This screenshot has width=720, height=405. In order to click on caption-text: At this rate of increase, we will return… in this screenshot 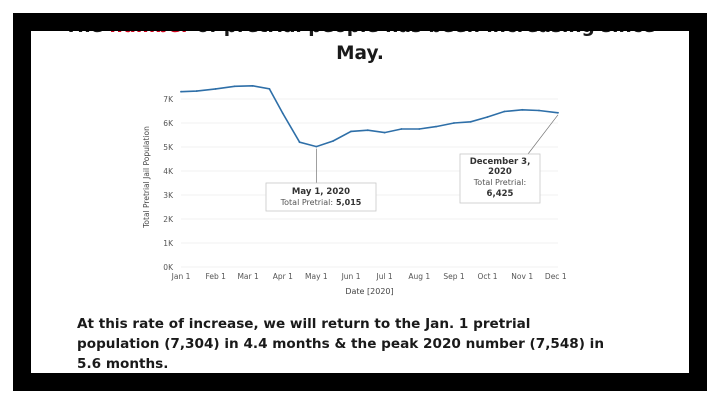, I will do `click(377, 344)`.